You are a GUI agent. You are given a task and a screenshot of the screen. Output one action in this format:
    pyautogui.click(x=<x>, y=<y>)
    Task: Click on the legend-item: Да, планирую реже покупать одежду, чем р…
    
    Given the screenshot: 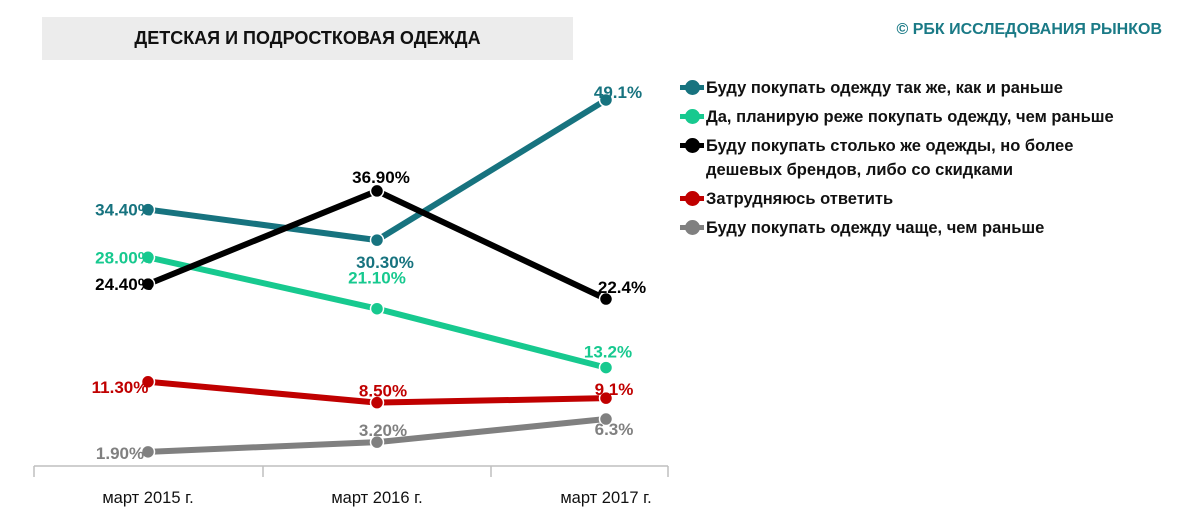 What is the action you would take?
    pyautogui.click(x=913, y=117)
    